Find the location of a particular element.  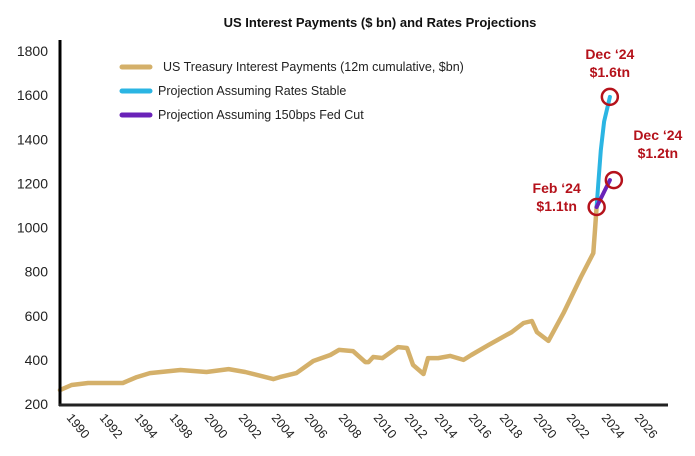

x-tick-label: 2010 is located at coordinates (385, 426).